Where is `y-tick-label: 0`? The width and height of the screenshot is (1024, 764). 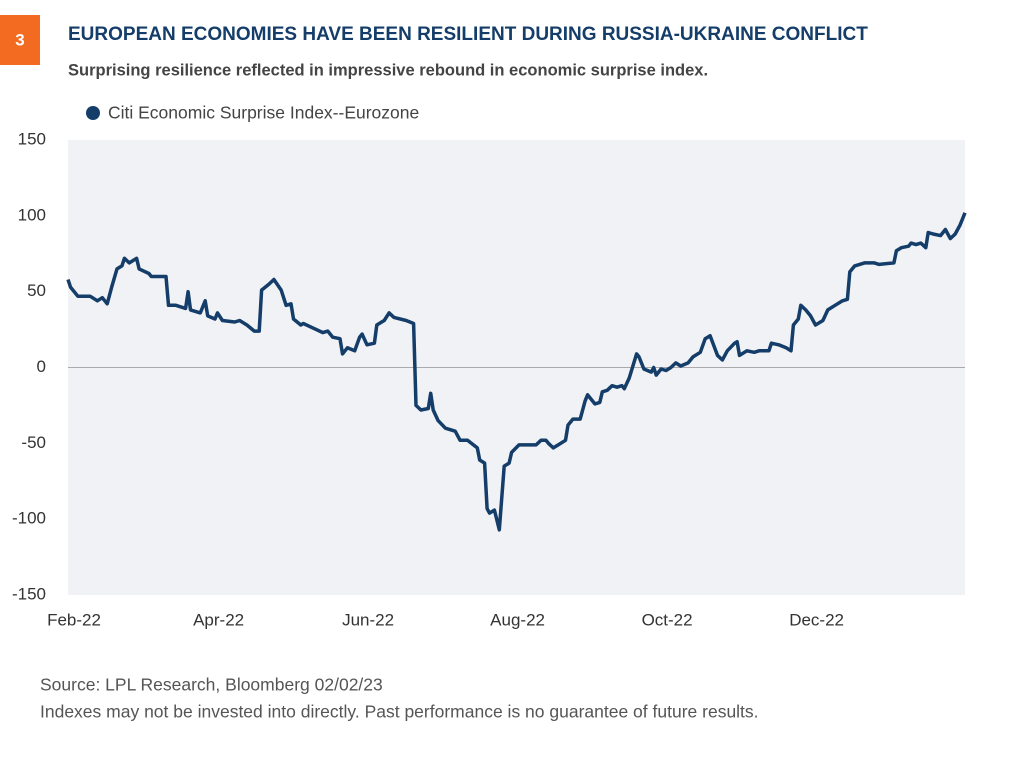
y-tick-label: 0 is located at coordinates (41, 366).